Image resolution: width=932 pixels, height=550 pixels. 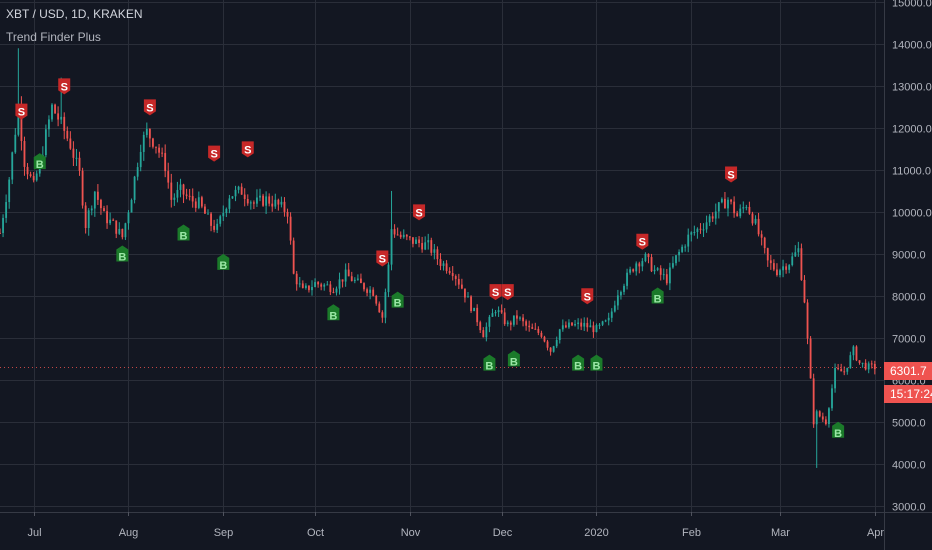 What do you see at coordinates (908, 394) in the screenshot?
I see `bar-countdown-tag: 15:17:24` at bounding box center [908, 394].